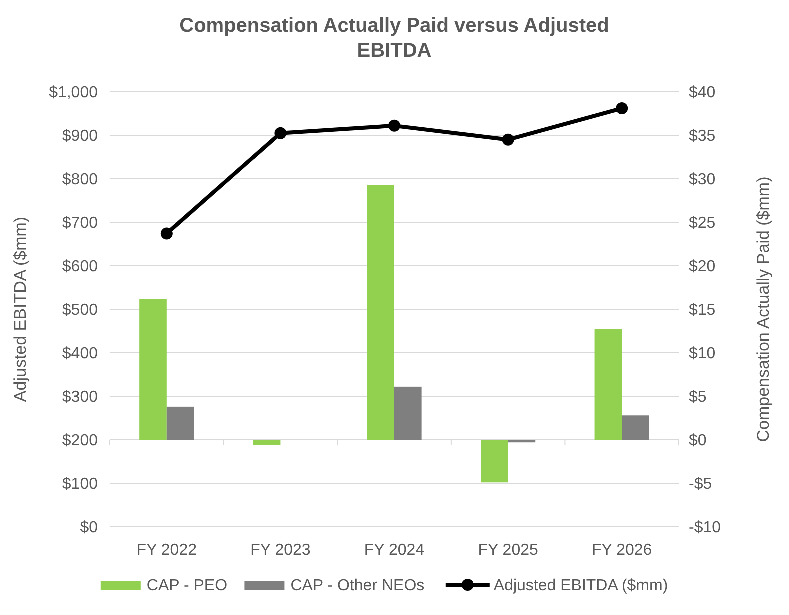 This screenshot has width=789, height=615. What do you see at coordinates (80, 354) in the screenshot?
I see `y-tick-label: $400` at bounding box center [80, 354].